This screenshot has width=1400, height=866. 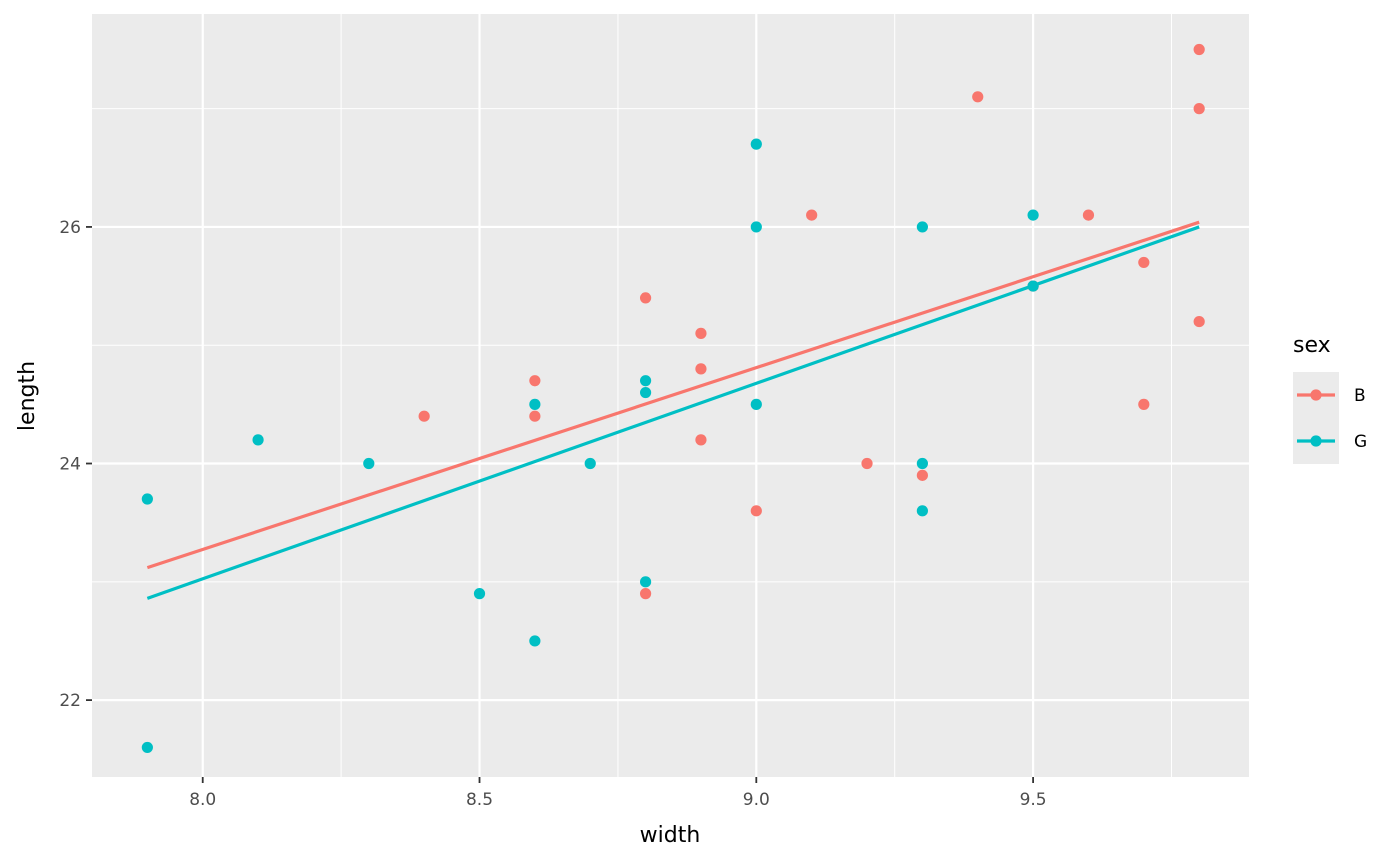 I want to click on x-tick-label: 8.5, so click(x=479, y=800).